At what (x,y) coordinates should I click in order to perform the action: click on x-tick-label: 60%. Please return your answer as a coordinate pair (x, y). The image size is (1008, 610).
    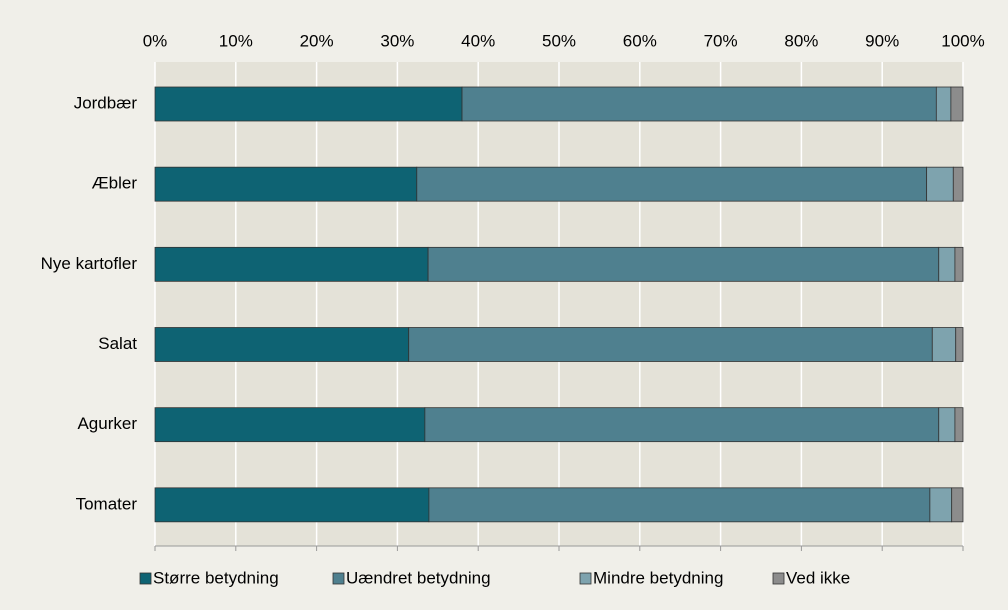
    Looking at the image, I should click on (640, 40).